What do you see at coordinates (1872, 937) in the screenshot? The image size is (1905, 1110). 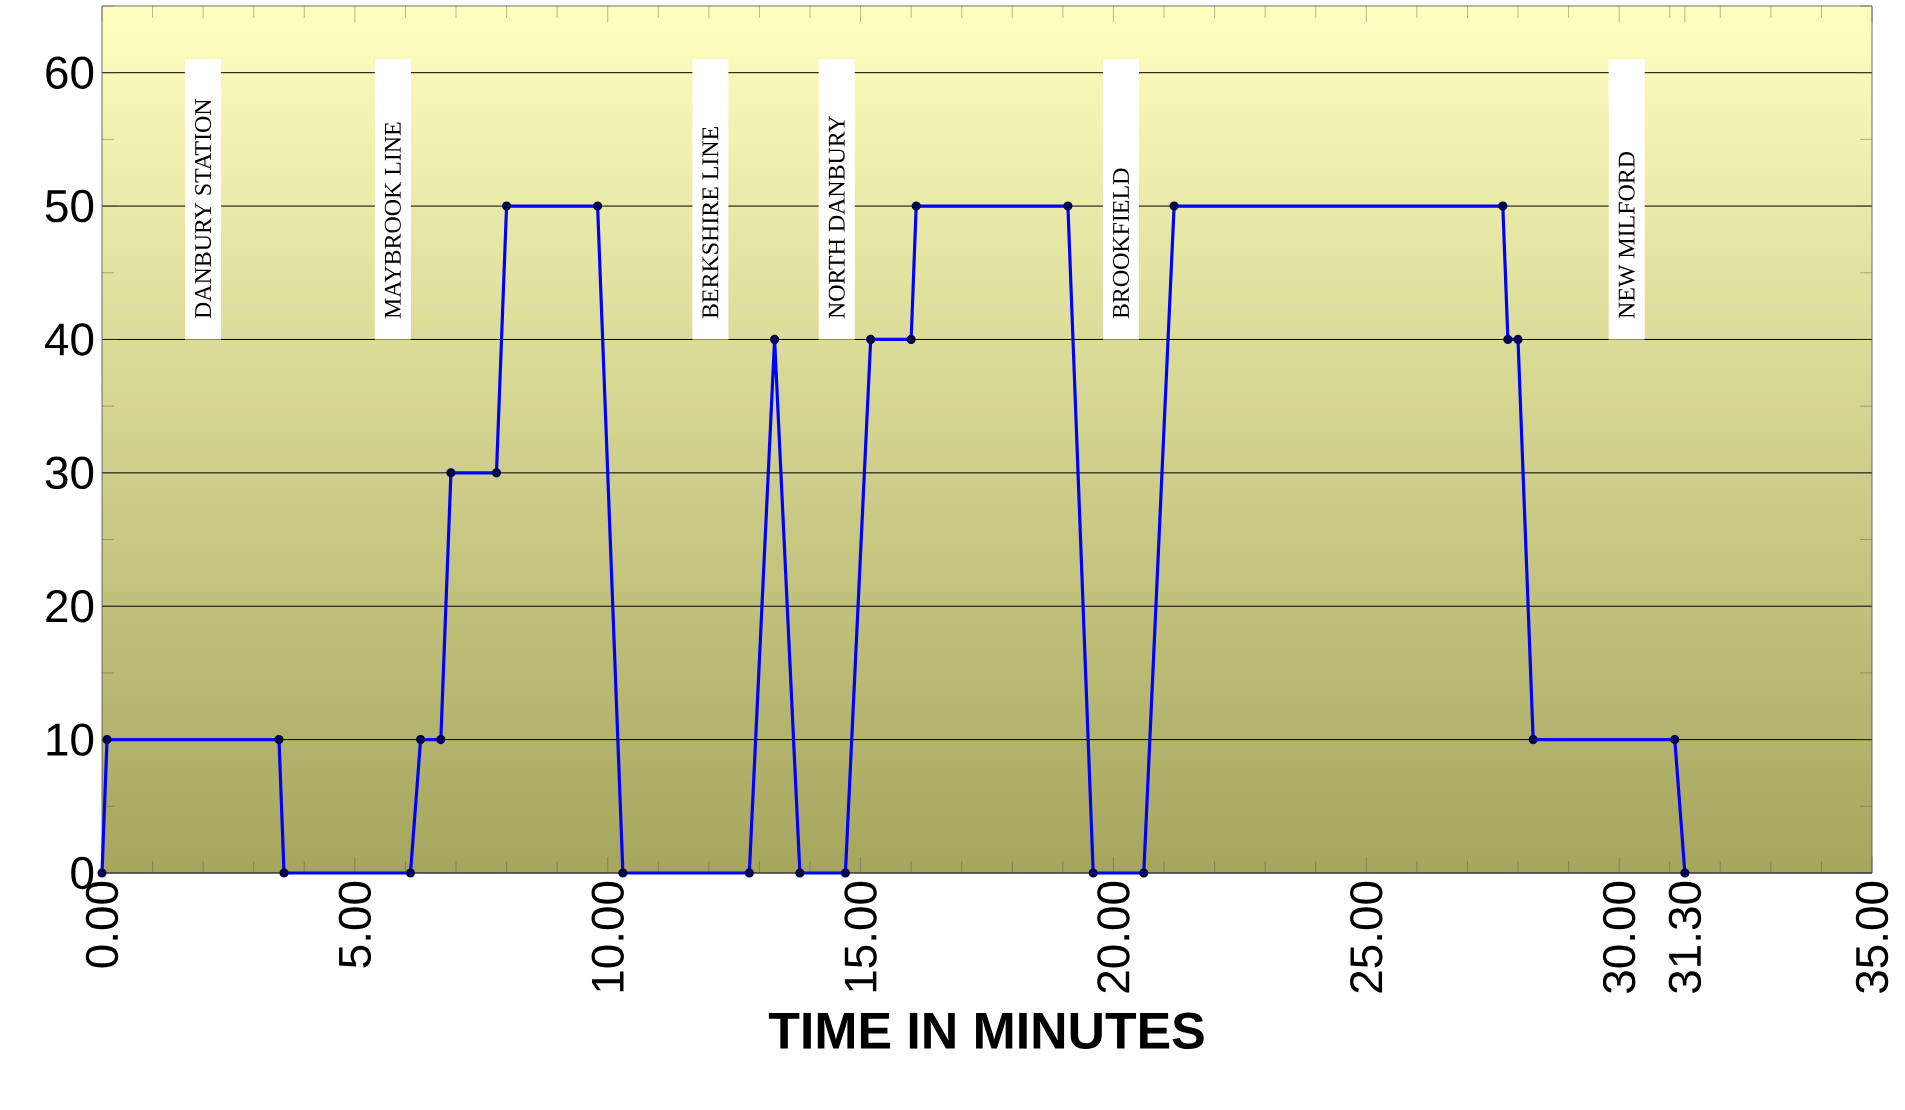 I see `x-tick-label: 35.00` at bounding box center [1872, 937].